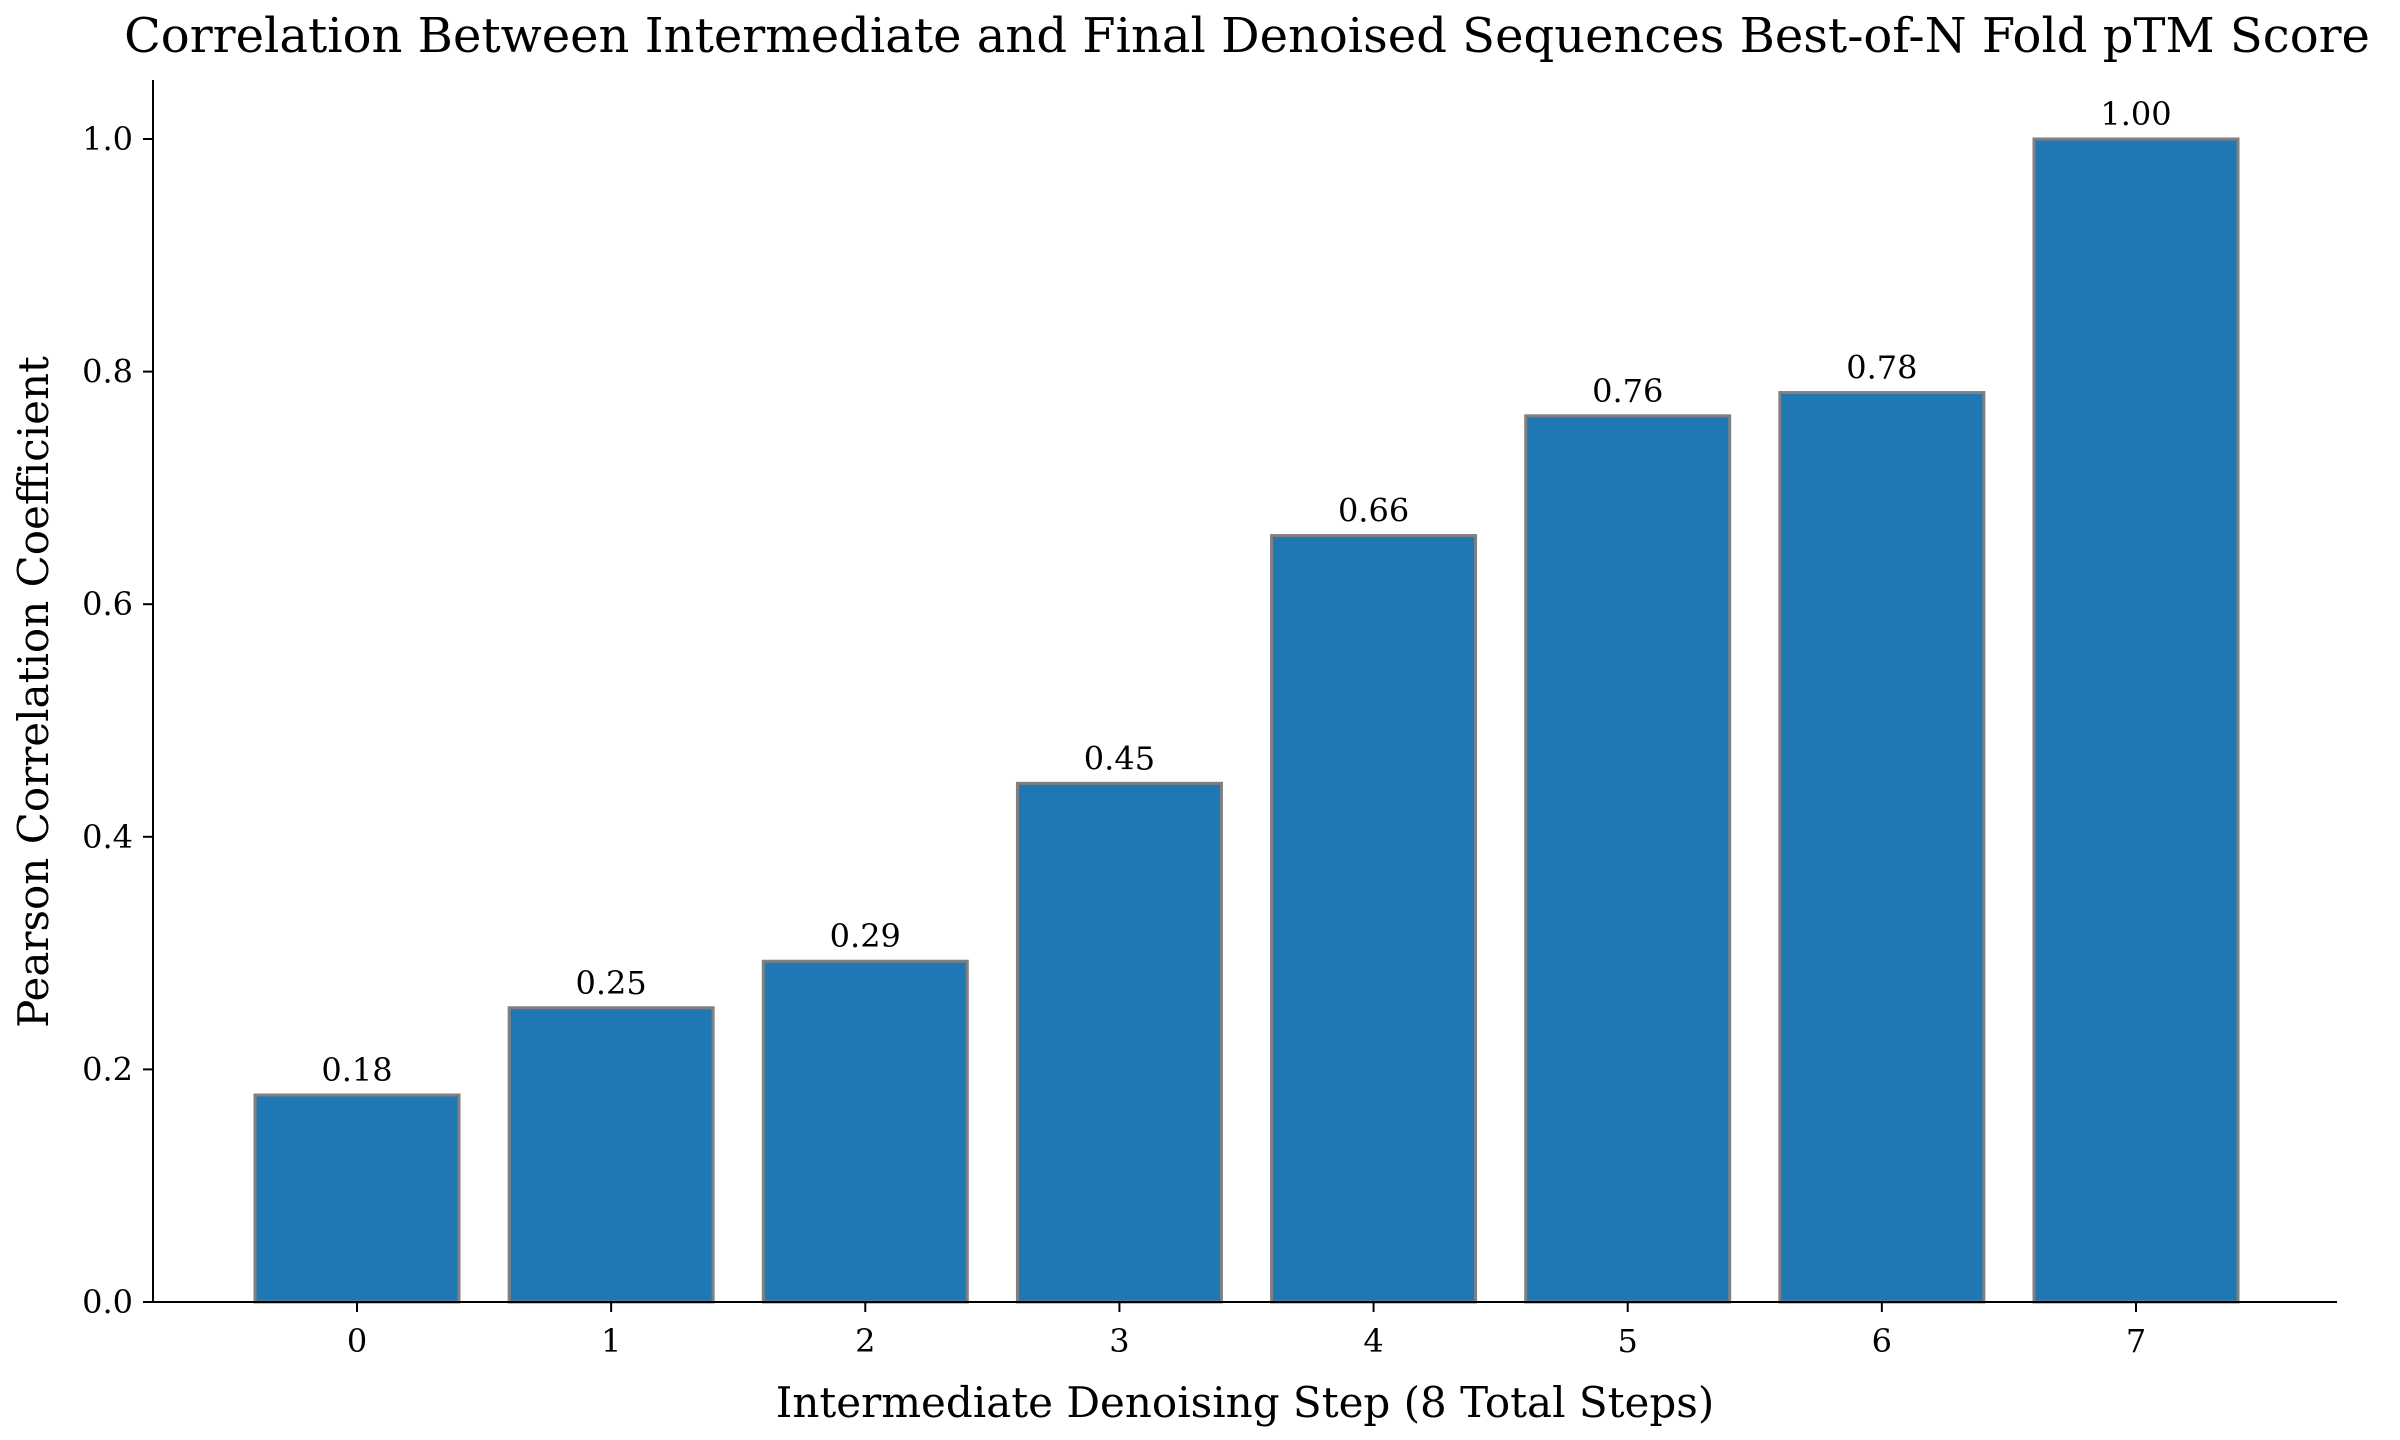 The width and height of the screenshot is (2400, 1440). What do you see at coordinates (1881, 368) in the screenshot?
I see `bar-value-label-6: 0.78` at bounding box center [1881, 368].